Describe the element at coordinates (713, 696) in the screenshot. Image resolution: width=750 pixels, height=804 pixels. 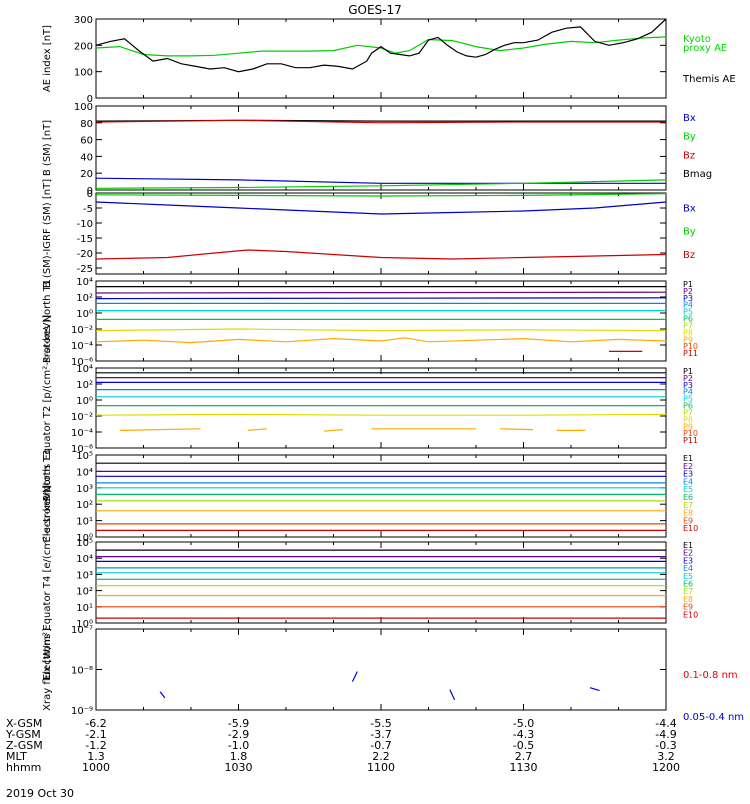
I see `legend: 0.1-0.8 nm 0.05-0.4 nm` at that location.